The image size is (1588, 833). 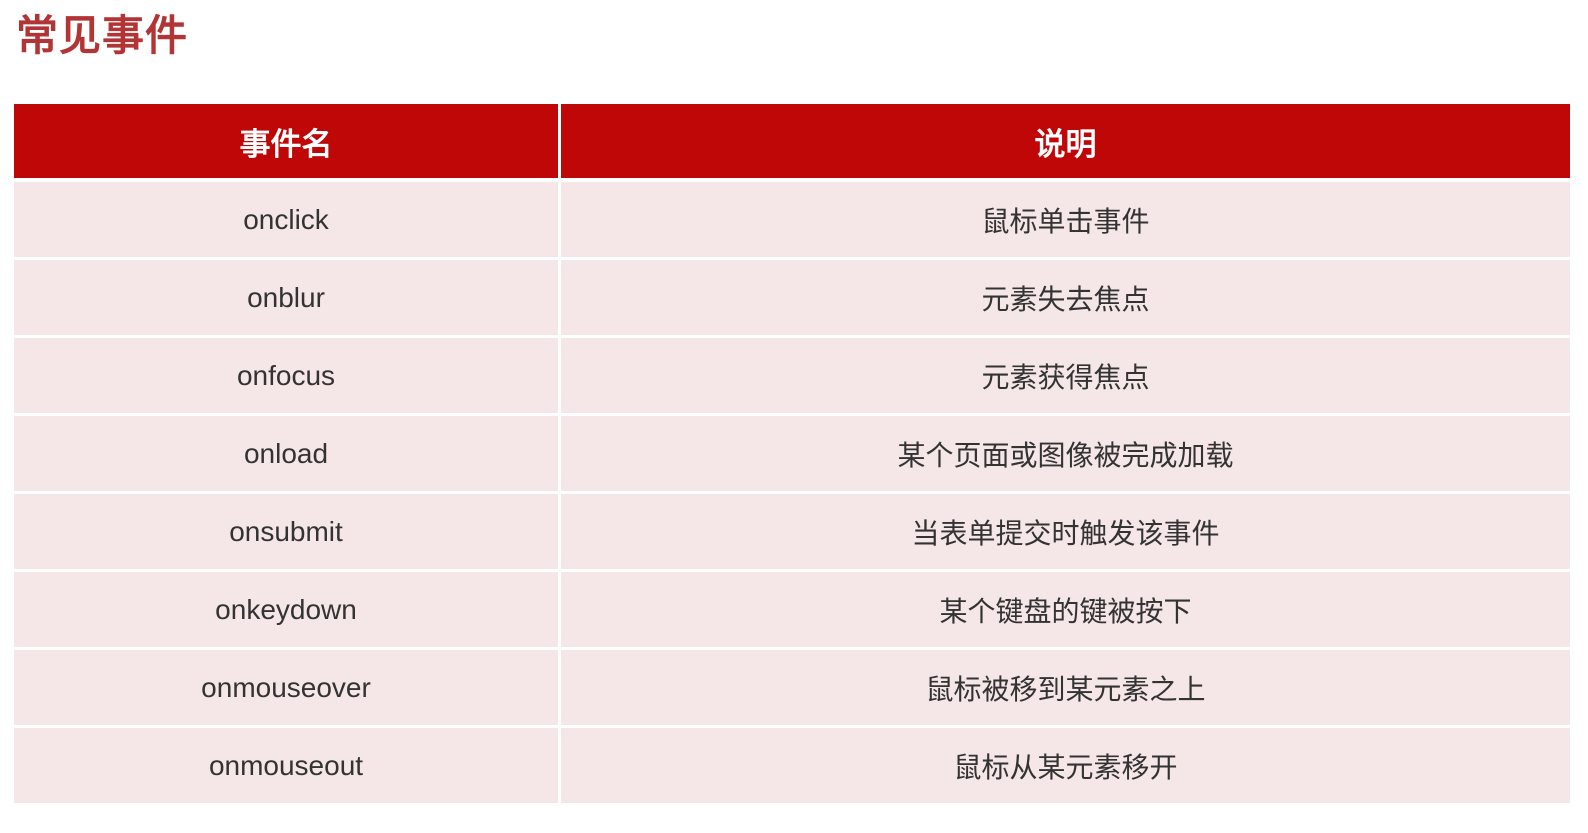 I want to click on event-description-cell: 某个键盘的键被按下, so click(x=1064, y=611).